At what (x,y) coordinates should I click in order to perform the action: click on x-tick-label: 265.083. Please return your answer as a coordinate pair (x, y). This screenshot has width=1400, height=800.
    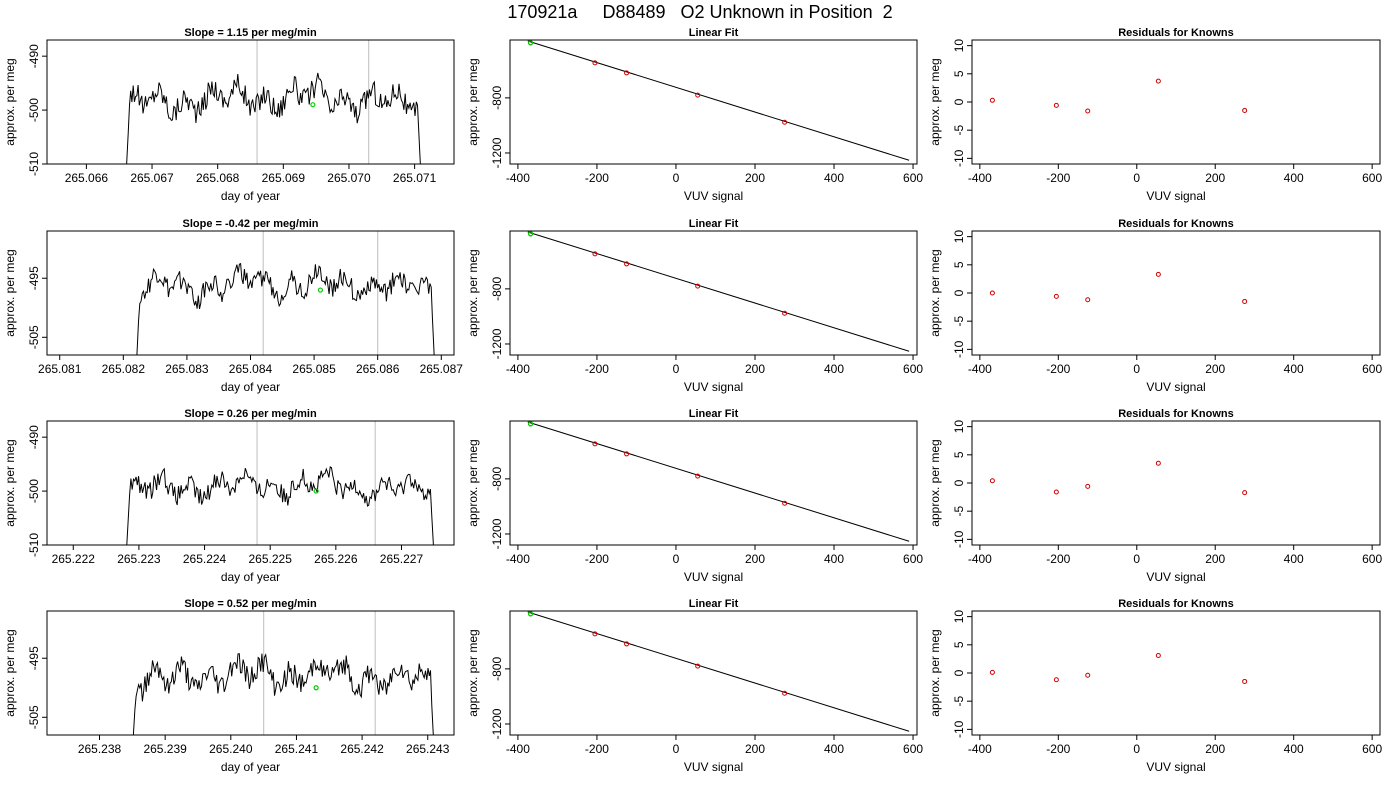
    Looking at the image, I should click on (187, 369).